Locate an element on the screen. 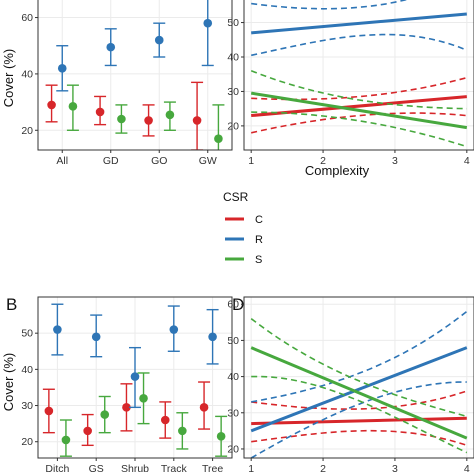 The width and height of the screenshot is (474, 474). panel-b-y-tick-label: 30 is located at coordinates (27, 406).